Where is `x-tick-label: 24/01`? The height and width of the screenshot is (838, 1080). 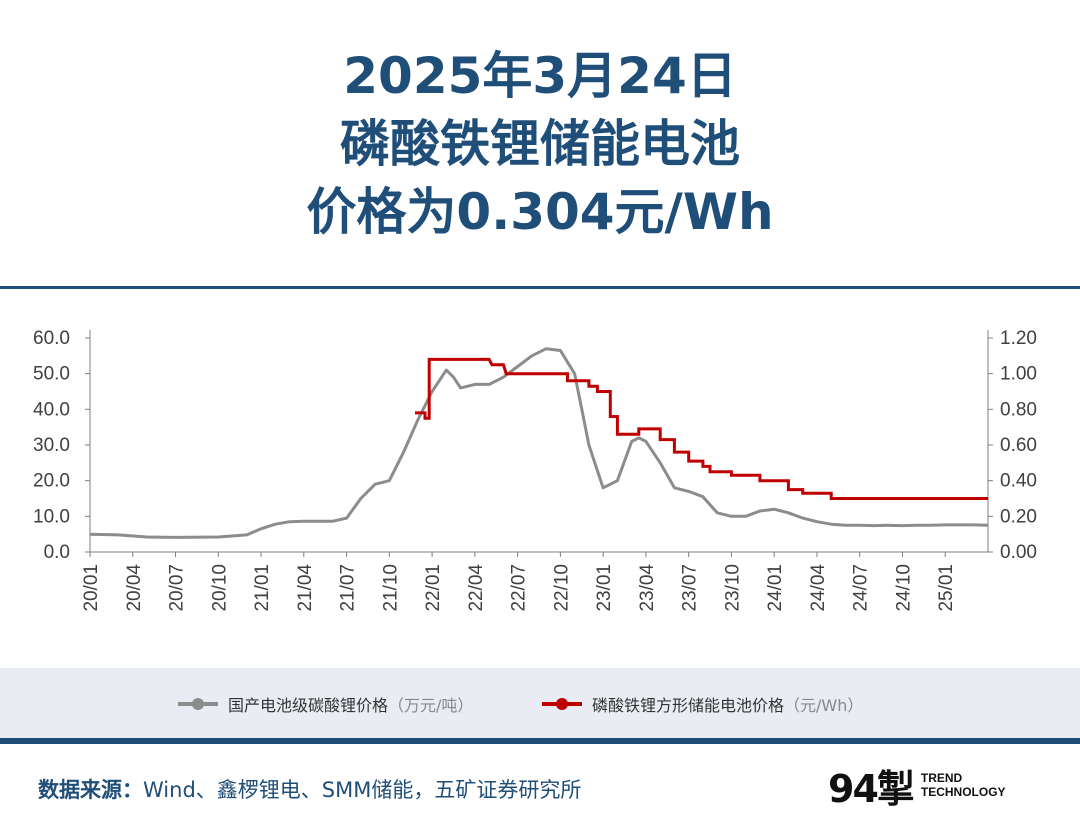 x-tick-label: 24/01 is located at coordinates (775, 588).